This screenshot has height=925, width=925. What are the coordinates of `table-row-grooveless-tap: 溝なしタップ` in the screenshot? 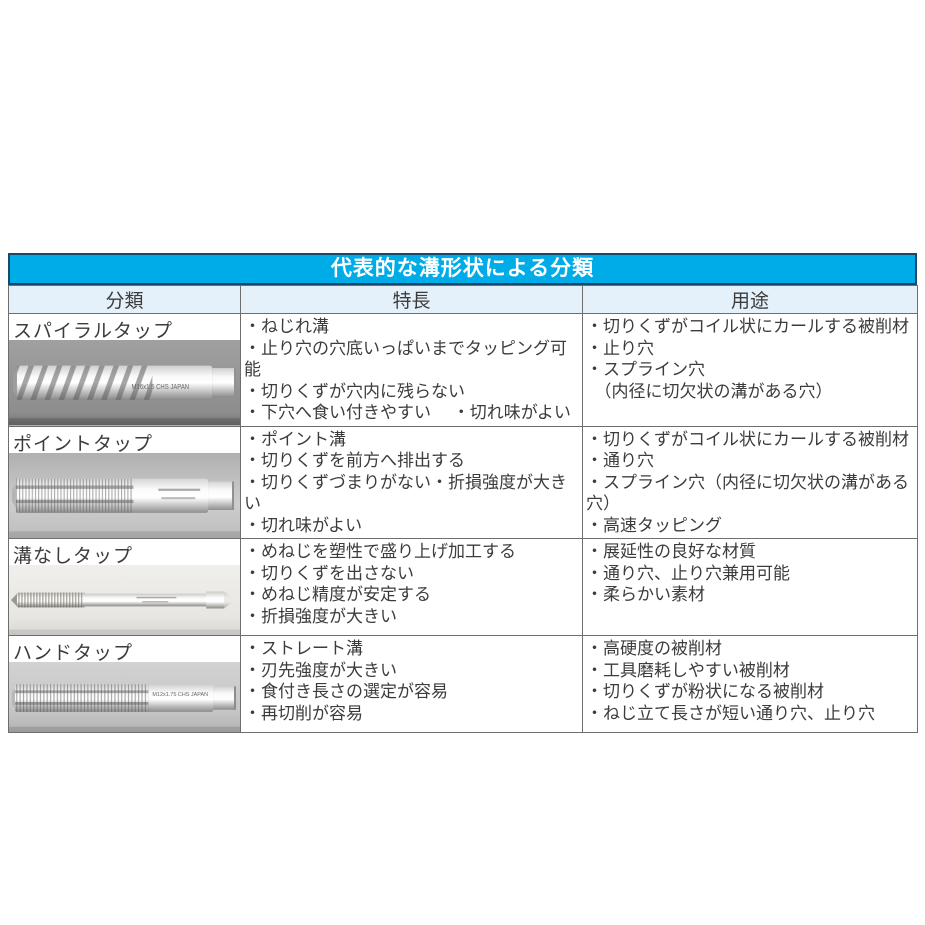 It's located at (463, 587).